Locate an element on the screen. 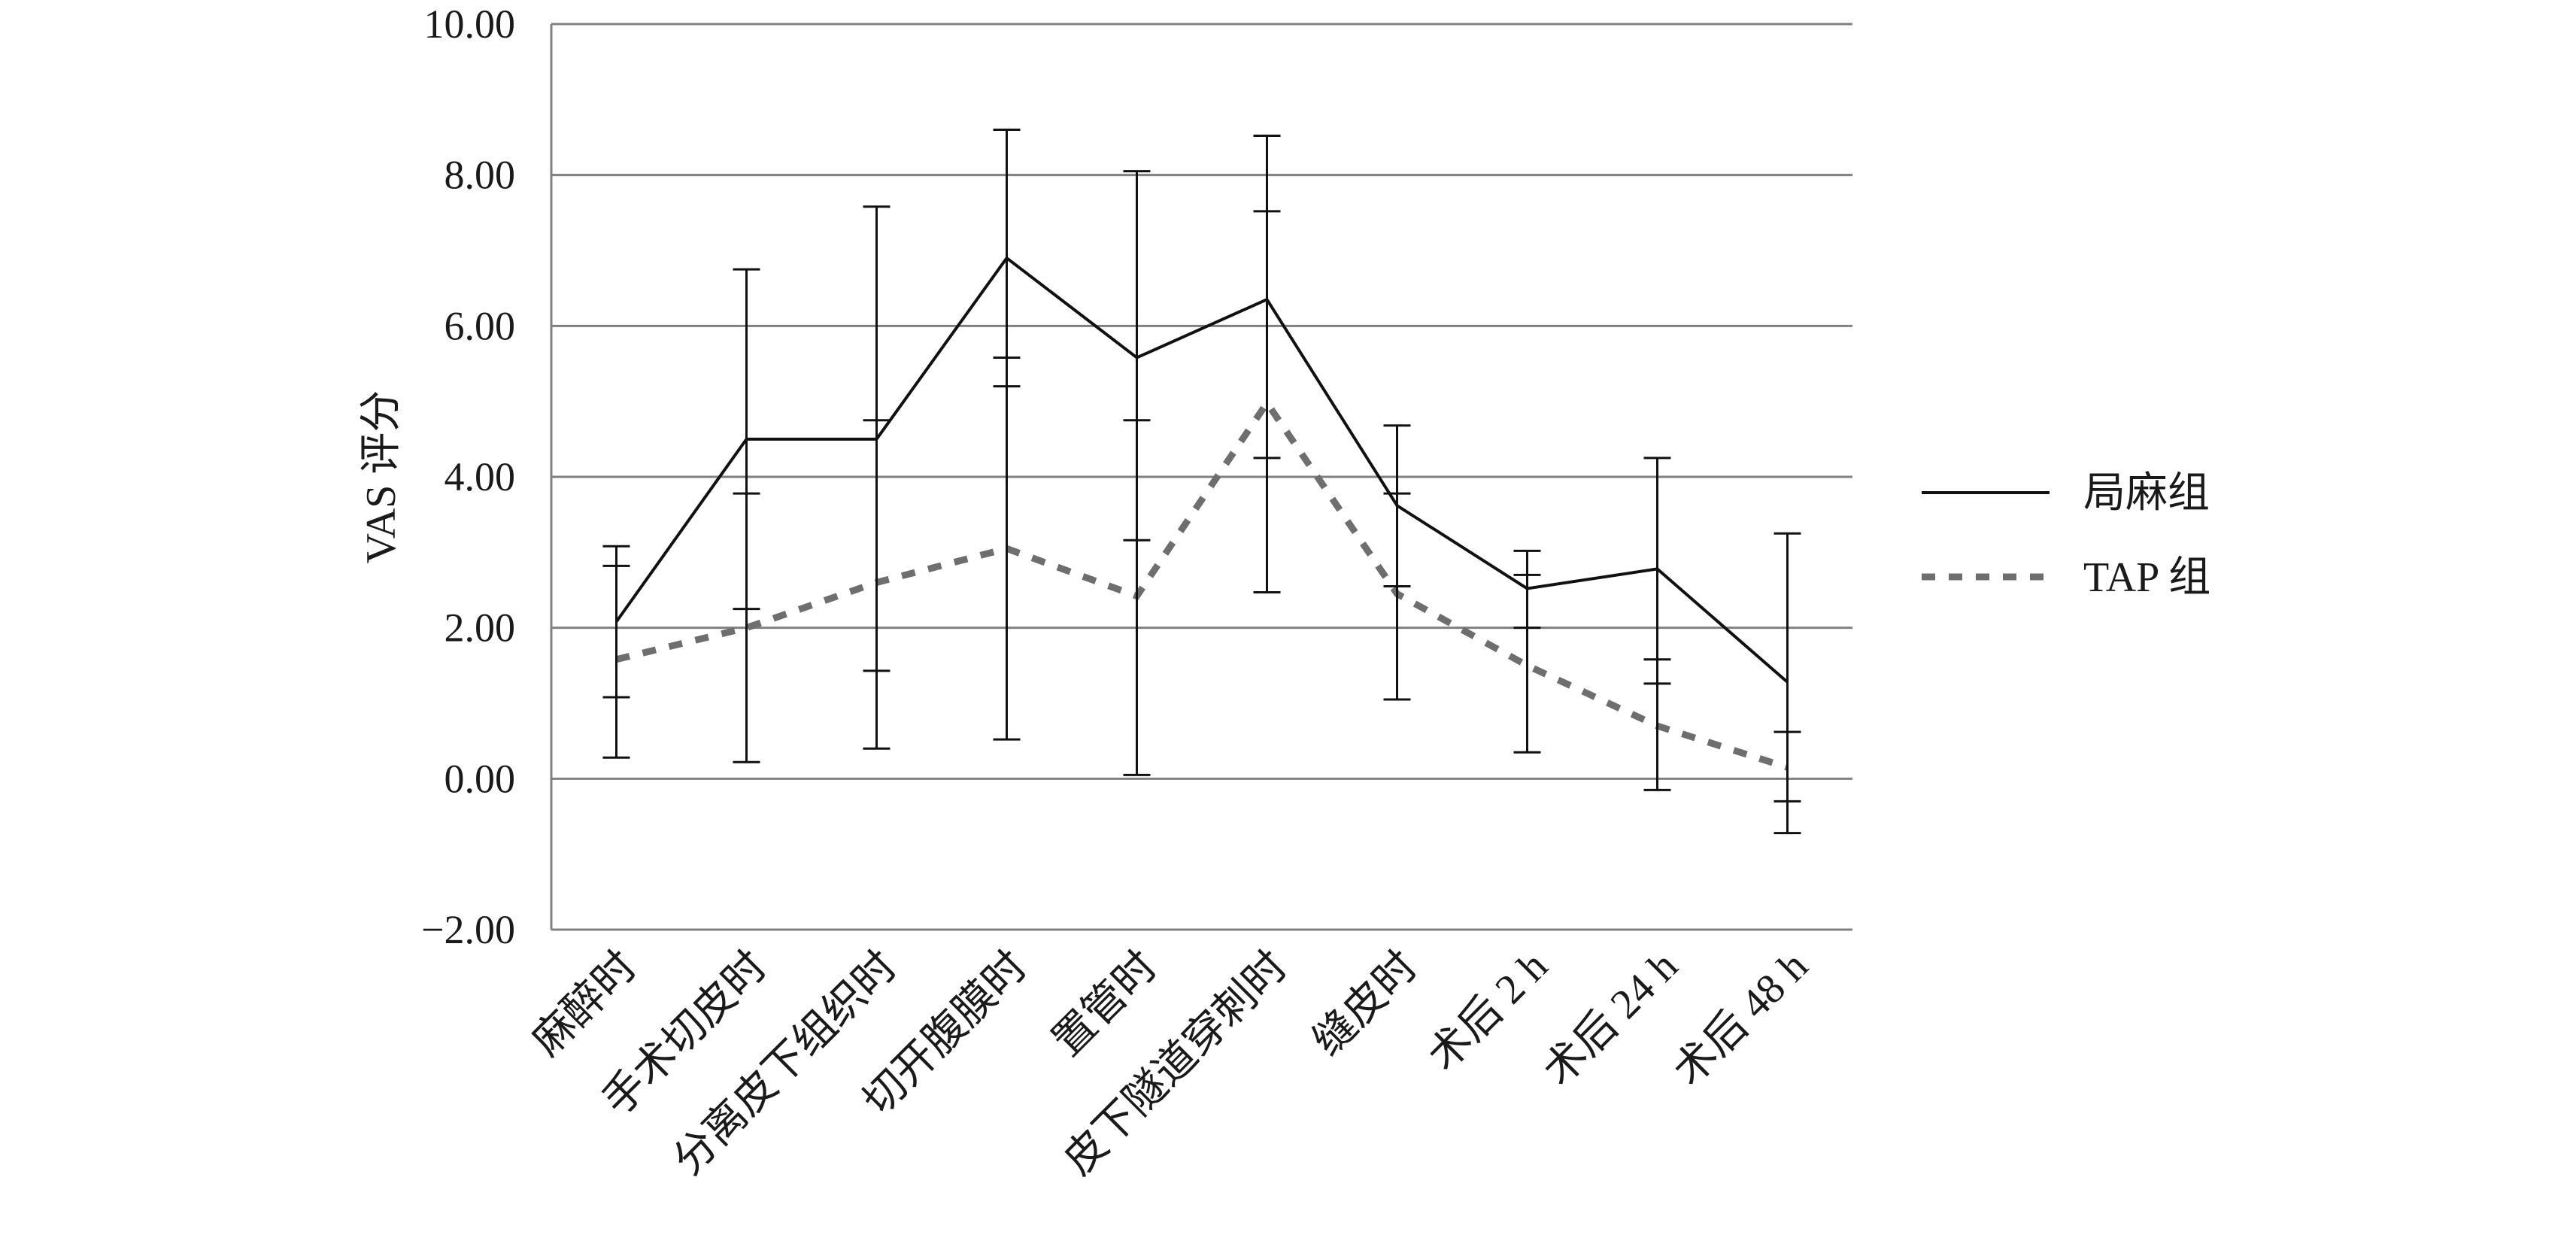  y-tick-label: −2.00 is located at coordinates (468, 930).